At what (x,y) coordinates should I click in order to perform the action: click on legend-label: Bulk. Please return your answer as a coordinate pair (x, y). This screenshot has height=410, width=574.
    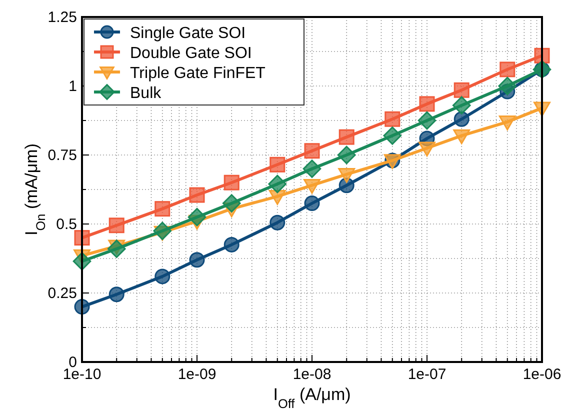
    Looking at the image, I should click on (146, 93).